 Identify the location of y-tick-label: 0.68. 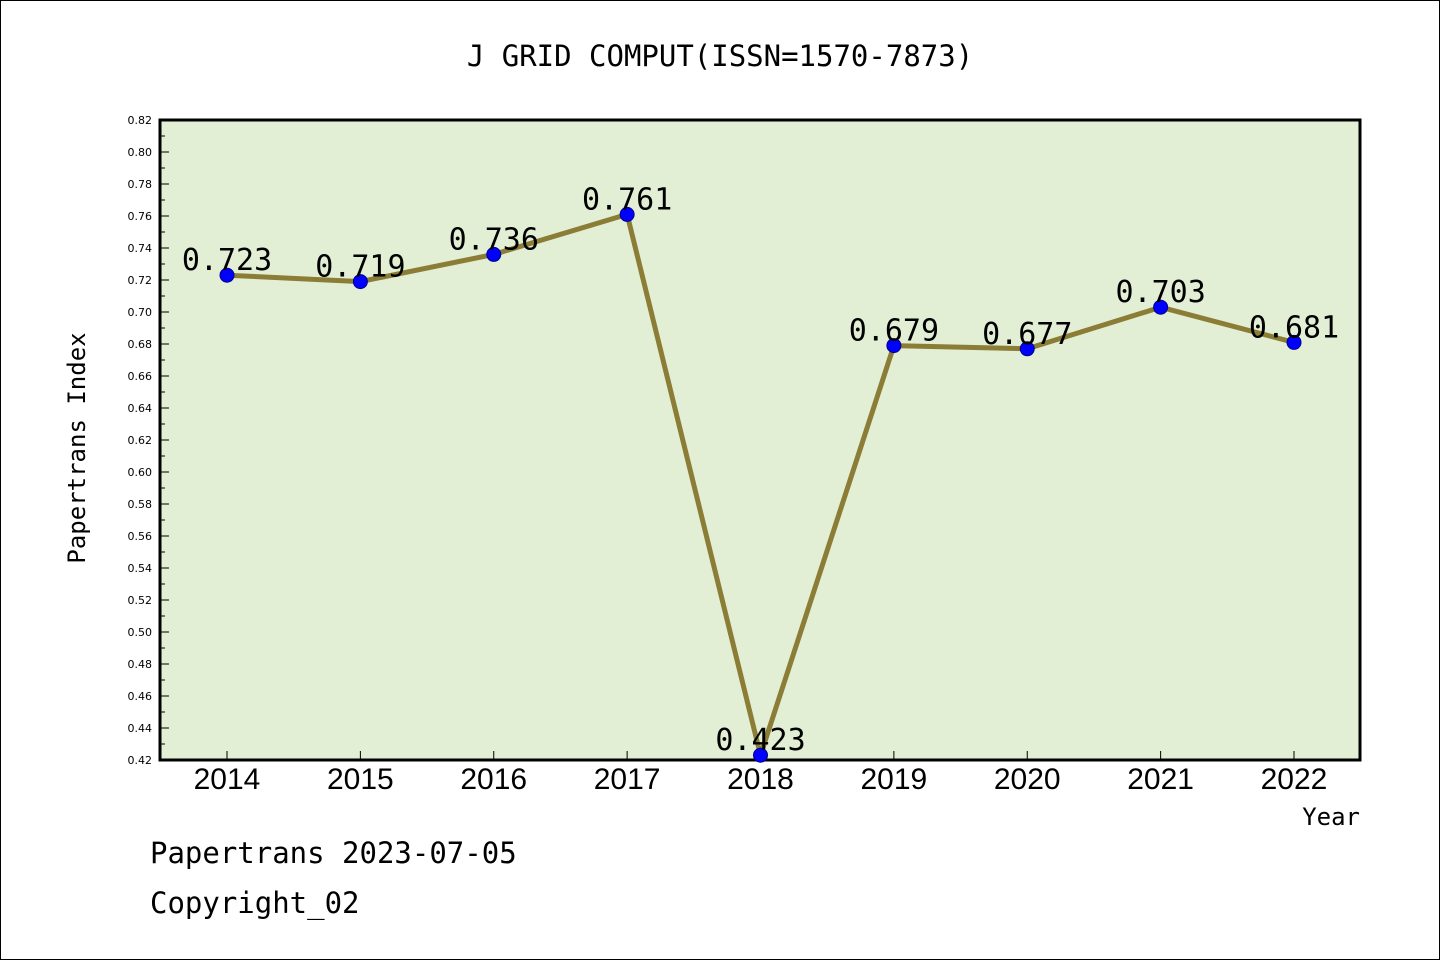
(140, 344).